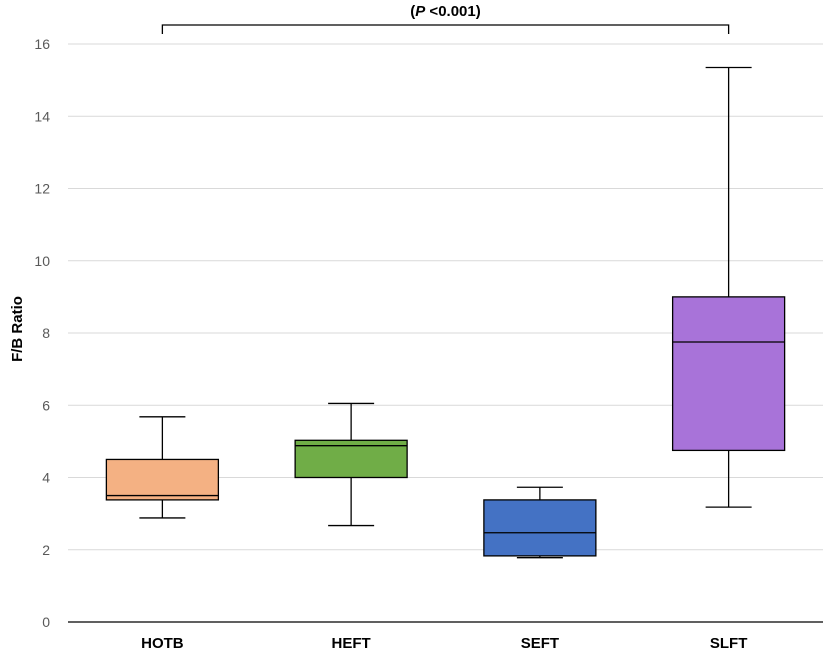  Describe the element at coordinates (42, 44) in the screenshot. I see `y-tick-label: 16` at that location.